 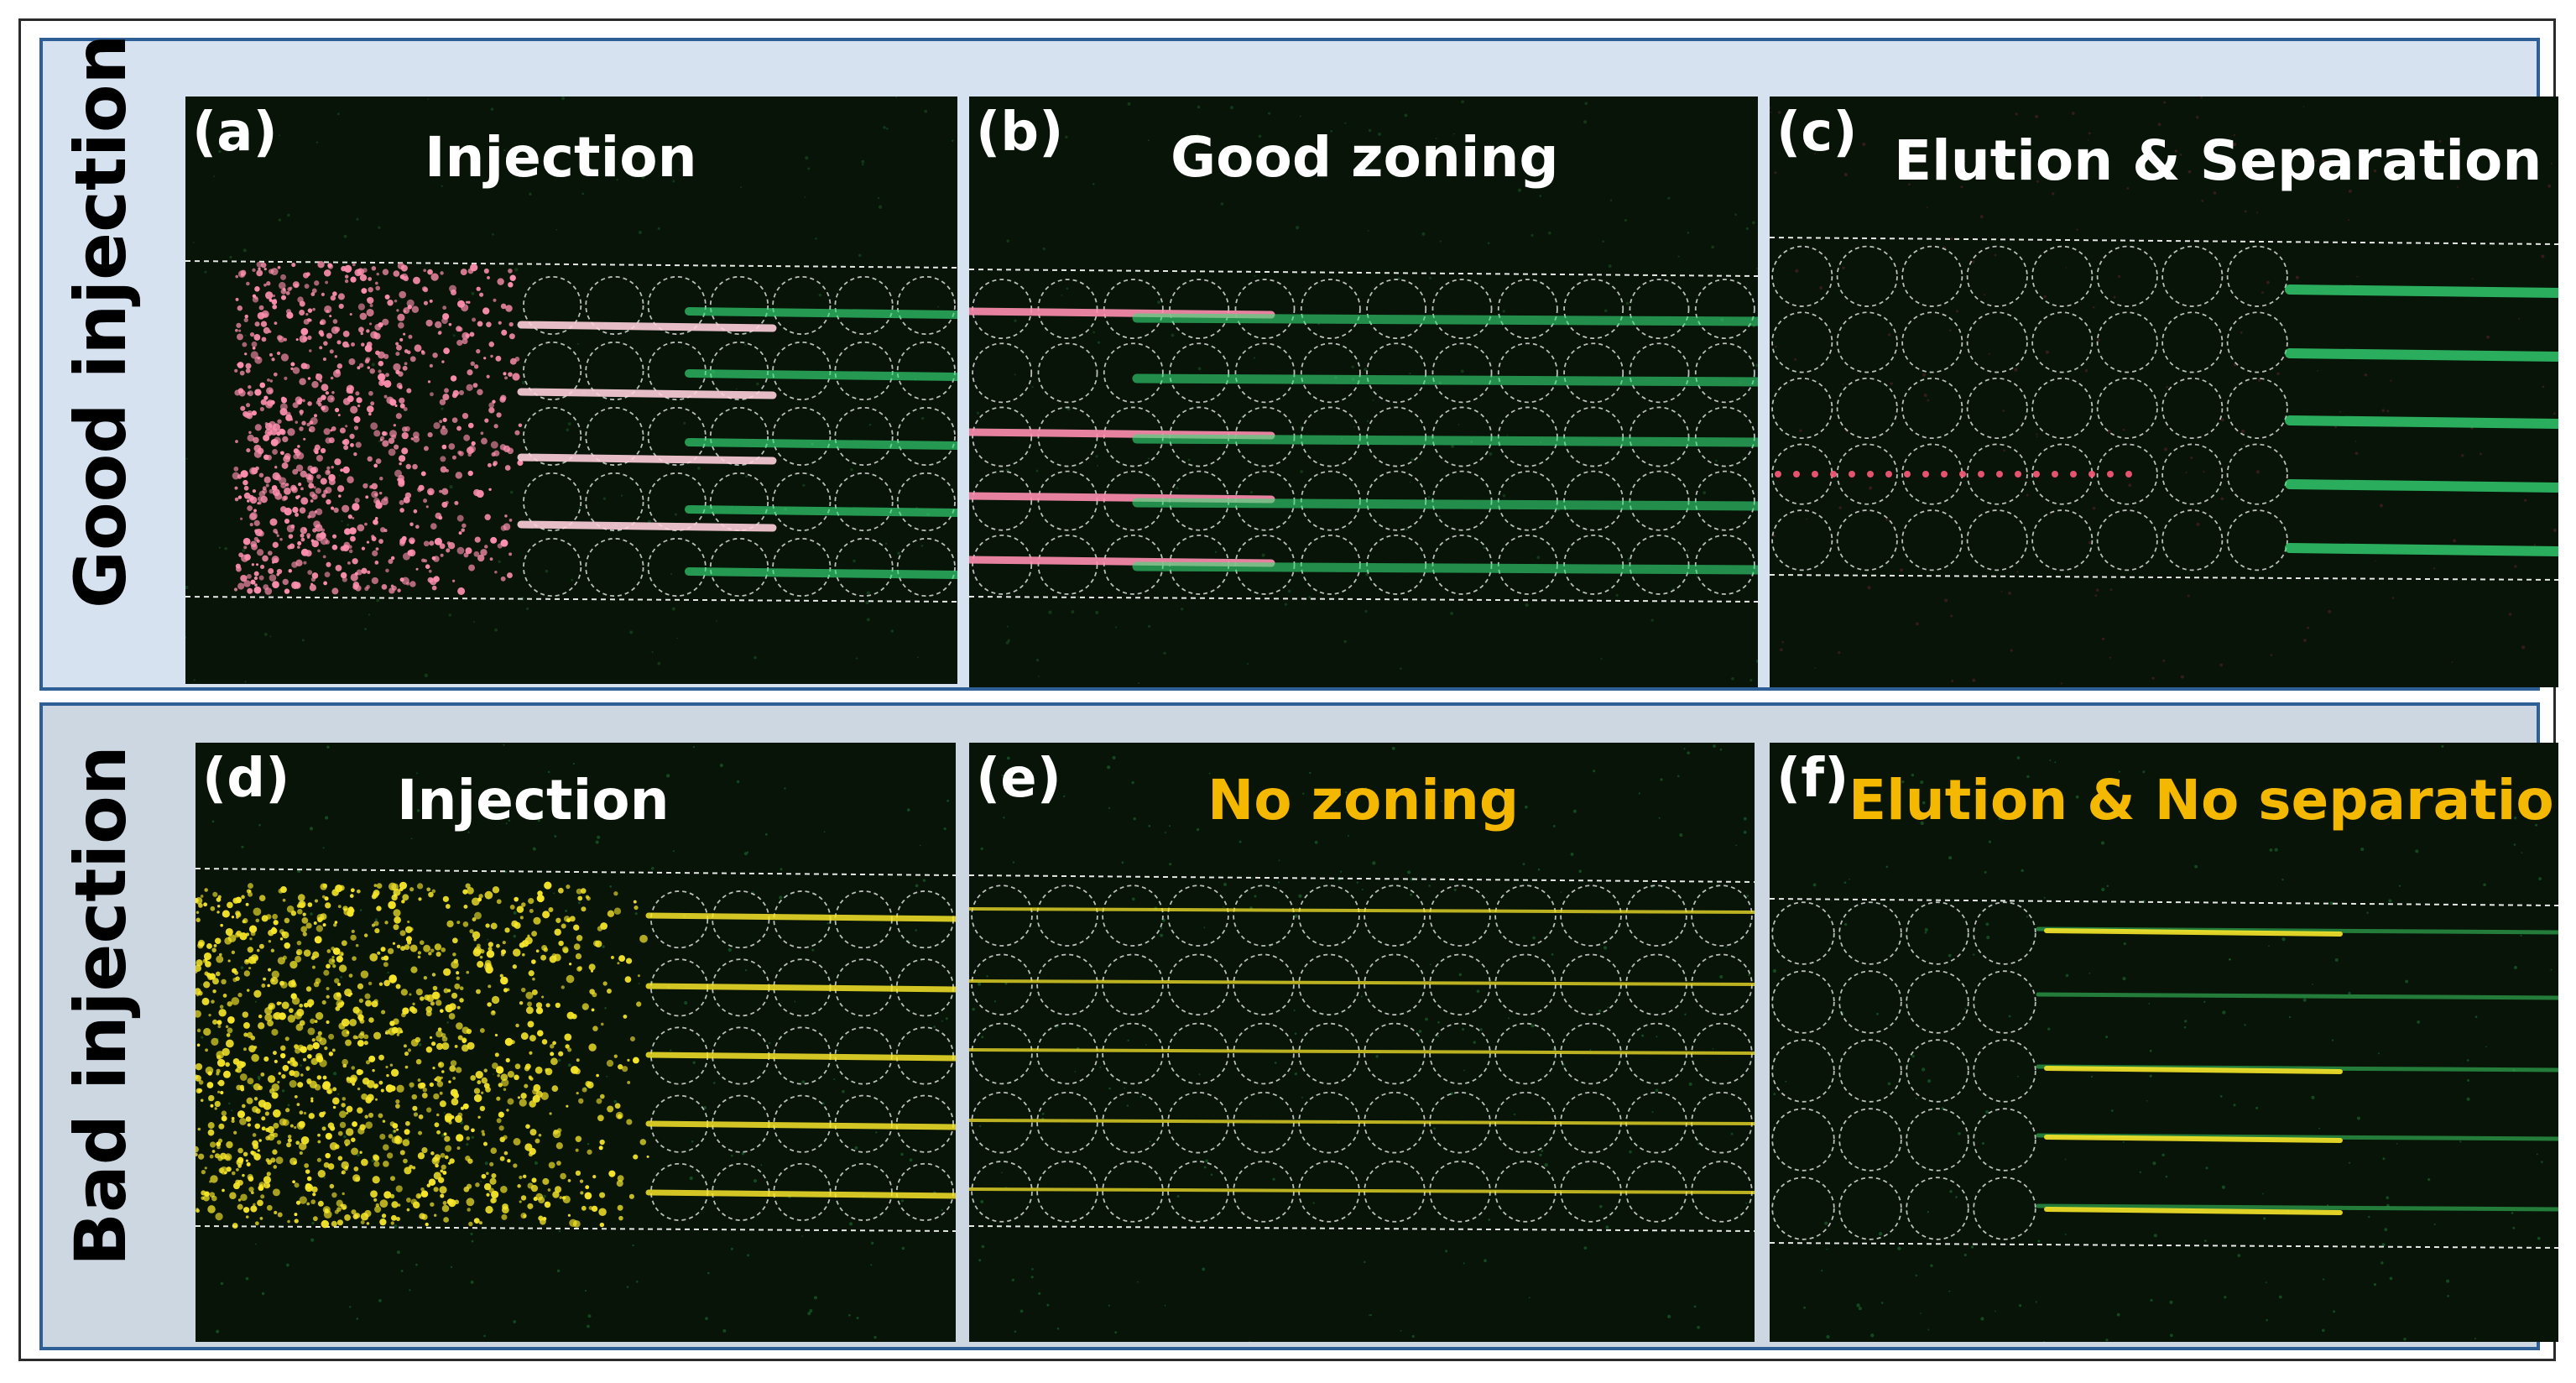 I want to click on panel-title-e: No zoning, so click(x=1363, y=800).